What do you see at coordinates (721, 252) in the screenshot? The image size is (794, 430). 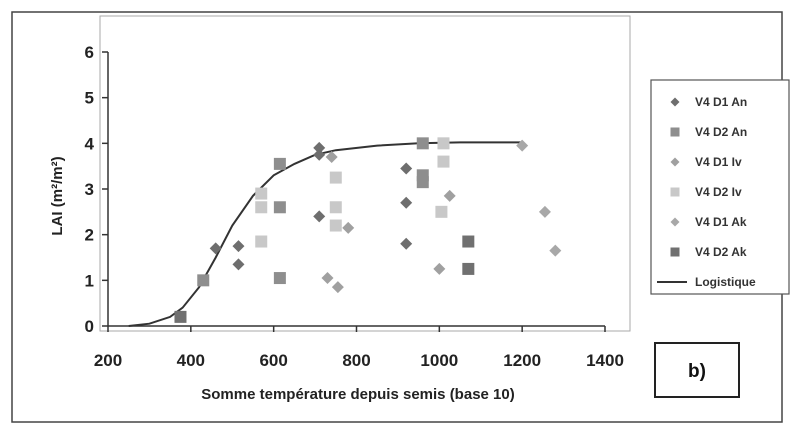 I see `legend-label: V4 D2 Ak` at bounding box center [721, 252].